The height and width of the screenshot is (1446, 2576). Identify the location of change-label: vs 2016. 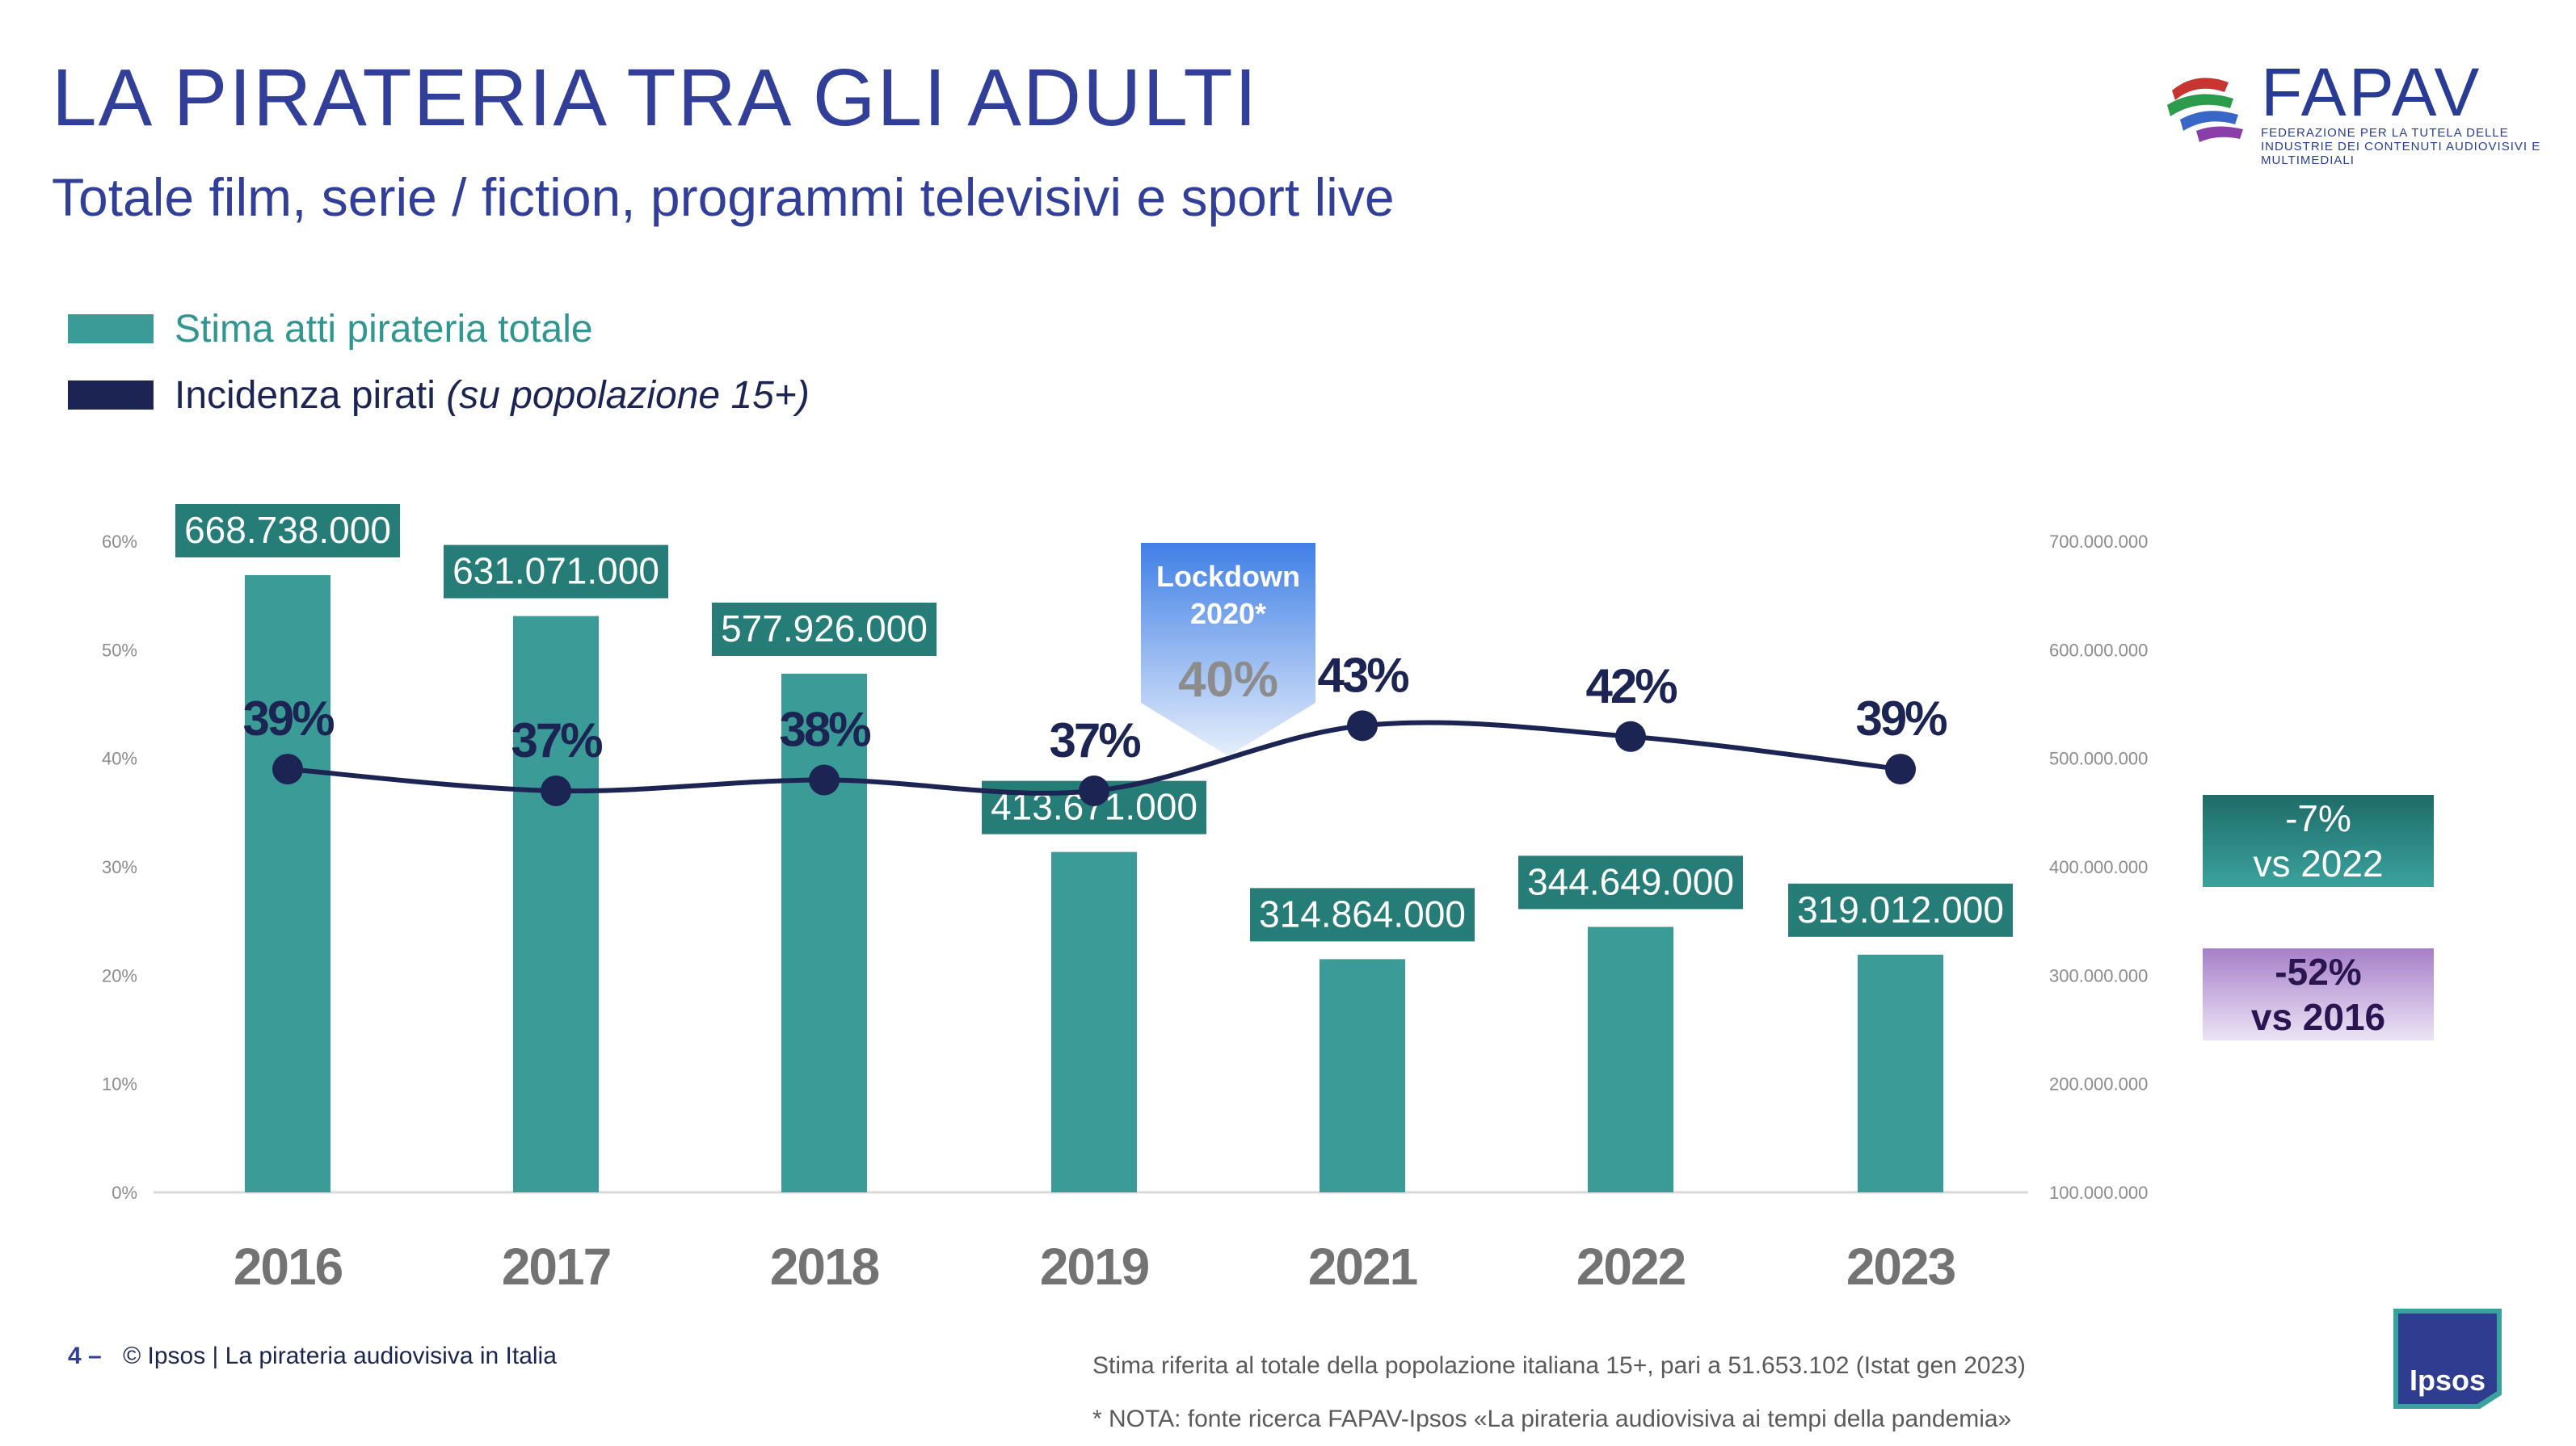
(2318, 1017).